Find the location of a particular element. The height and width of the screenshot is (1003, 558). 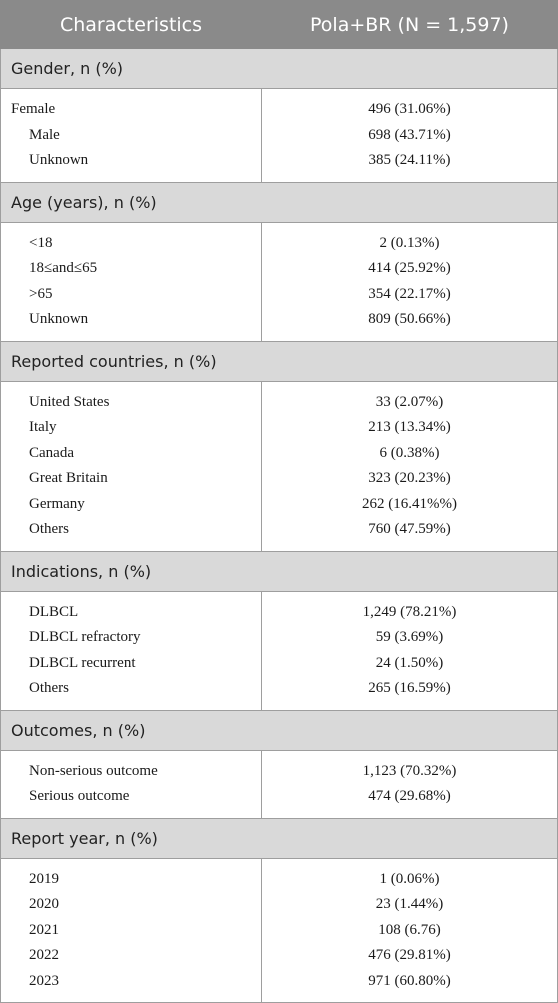

row-value: 496 (31.06%) is located at coordinates (409, 105).